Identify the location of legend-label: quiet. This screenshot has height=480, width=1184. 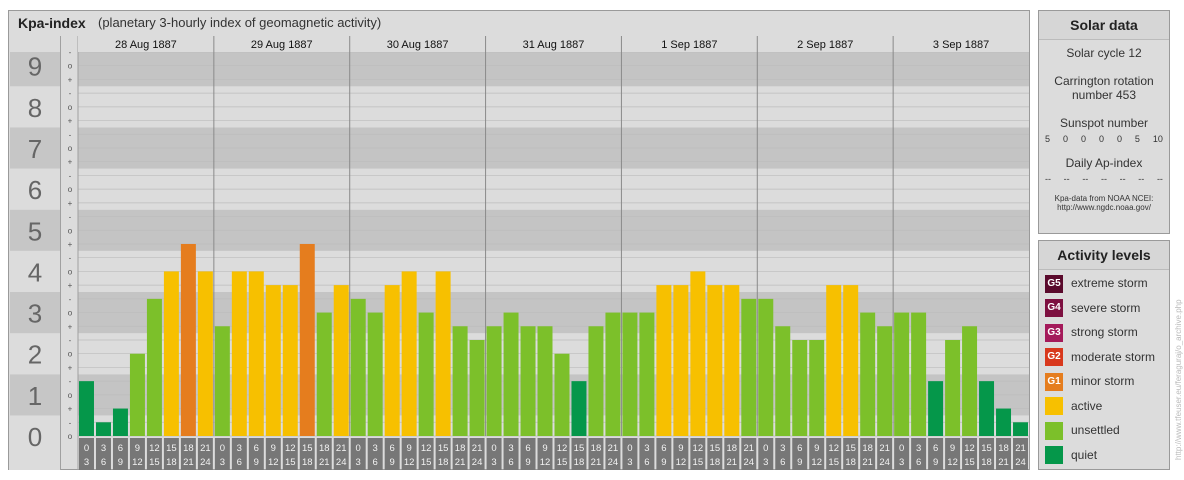
(1084, 454).